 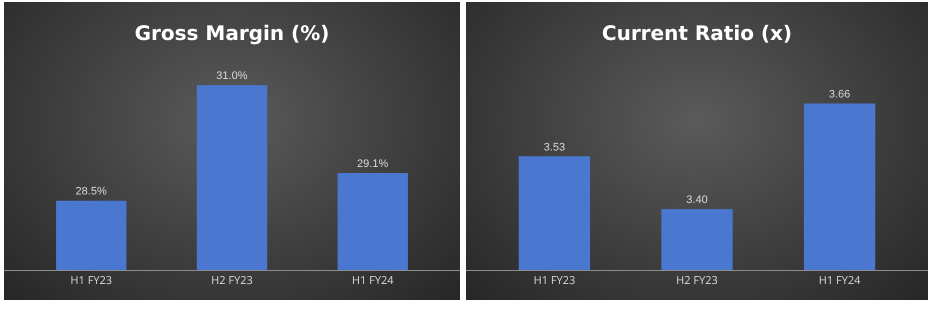 I want to click on data-label: 31.0%, so click(x=232, y=76).